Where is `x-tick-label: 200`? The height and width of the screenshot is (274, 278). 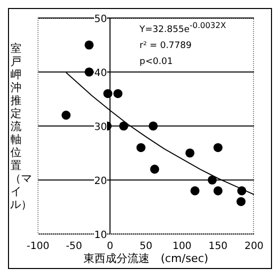 x-tick-label: 200 is located at coordinates (254, 246).